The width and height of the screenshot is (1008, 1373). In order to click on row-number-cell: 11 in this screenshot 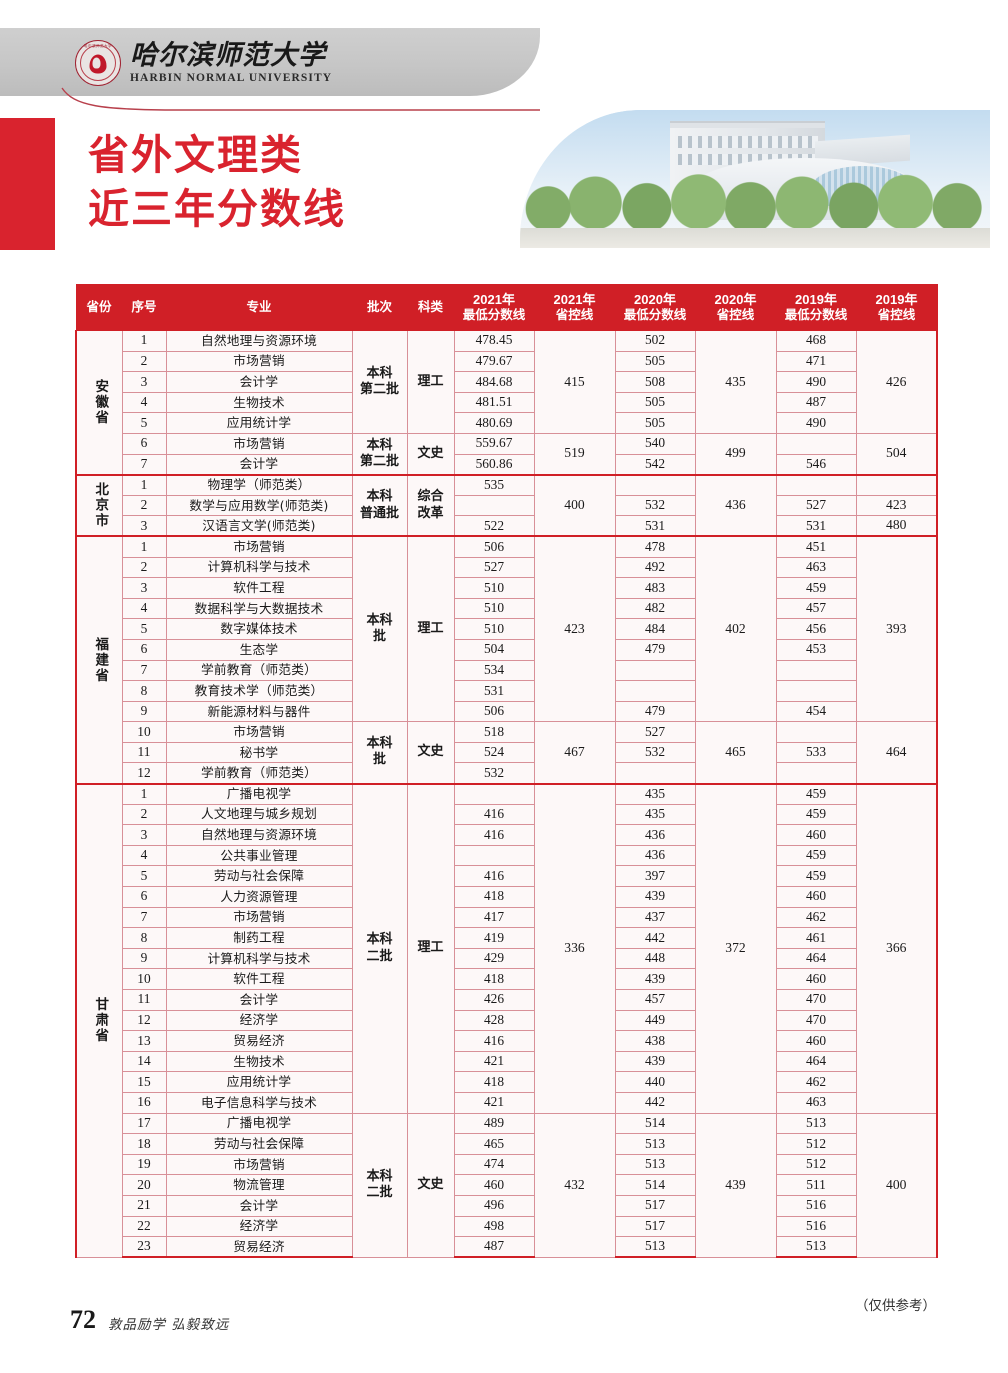, I will do `click(144, 752)`.